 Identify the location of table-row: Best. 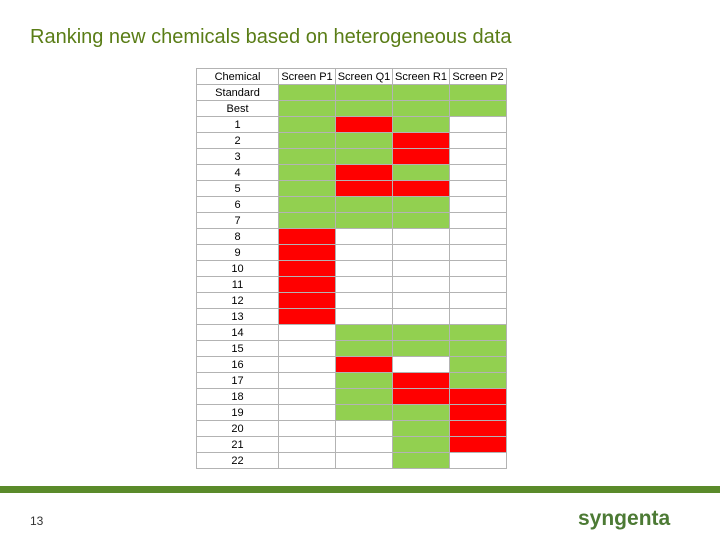
(351, 108).